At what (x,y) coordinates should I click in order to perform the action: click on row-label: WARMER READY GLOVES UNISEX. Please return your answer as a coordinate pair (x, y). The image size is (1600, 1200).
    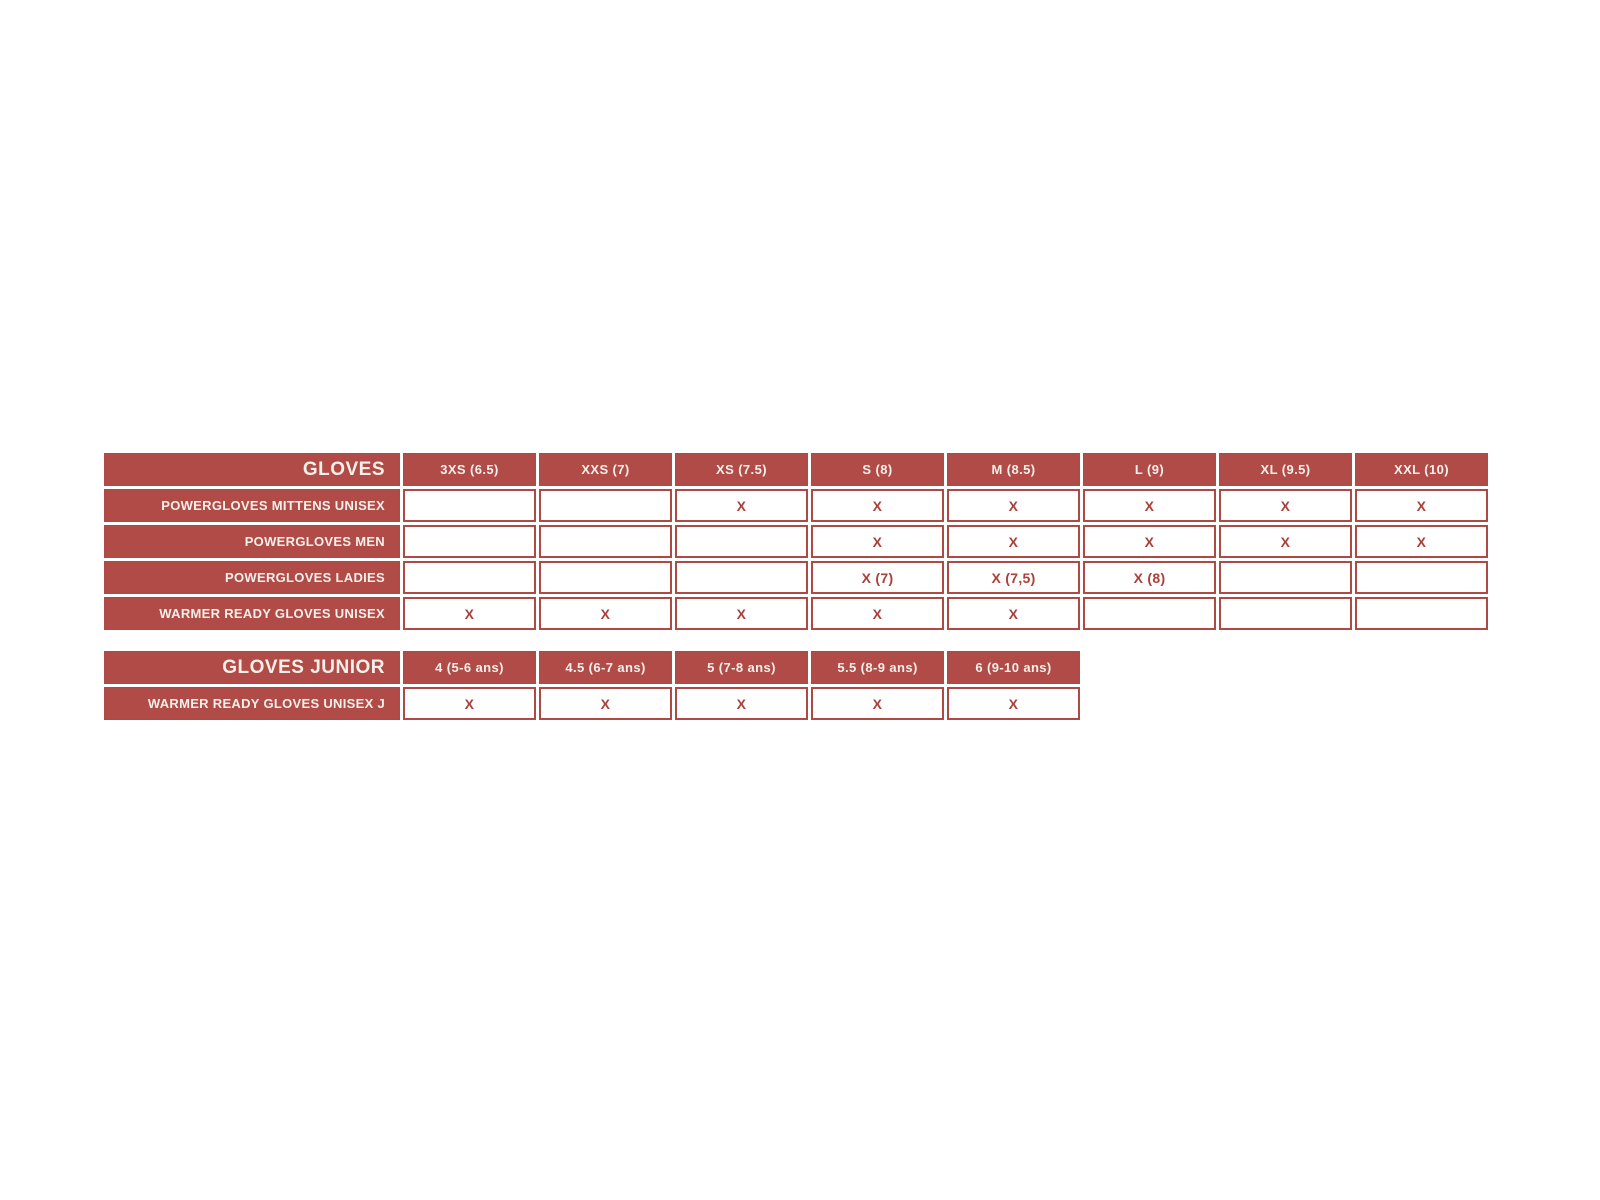
    Looking at the image, I should click on (252, 613).